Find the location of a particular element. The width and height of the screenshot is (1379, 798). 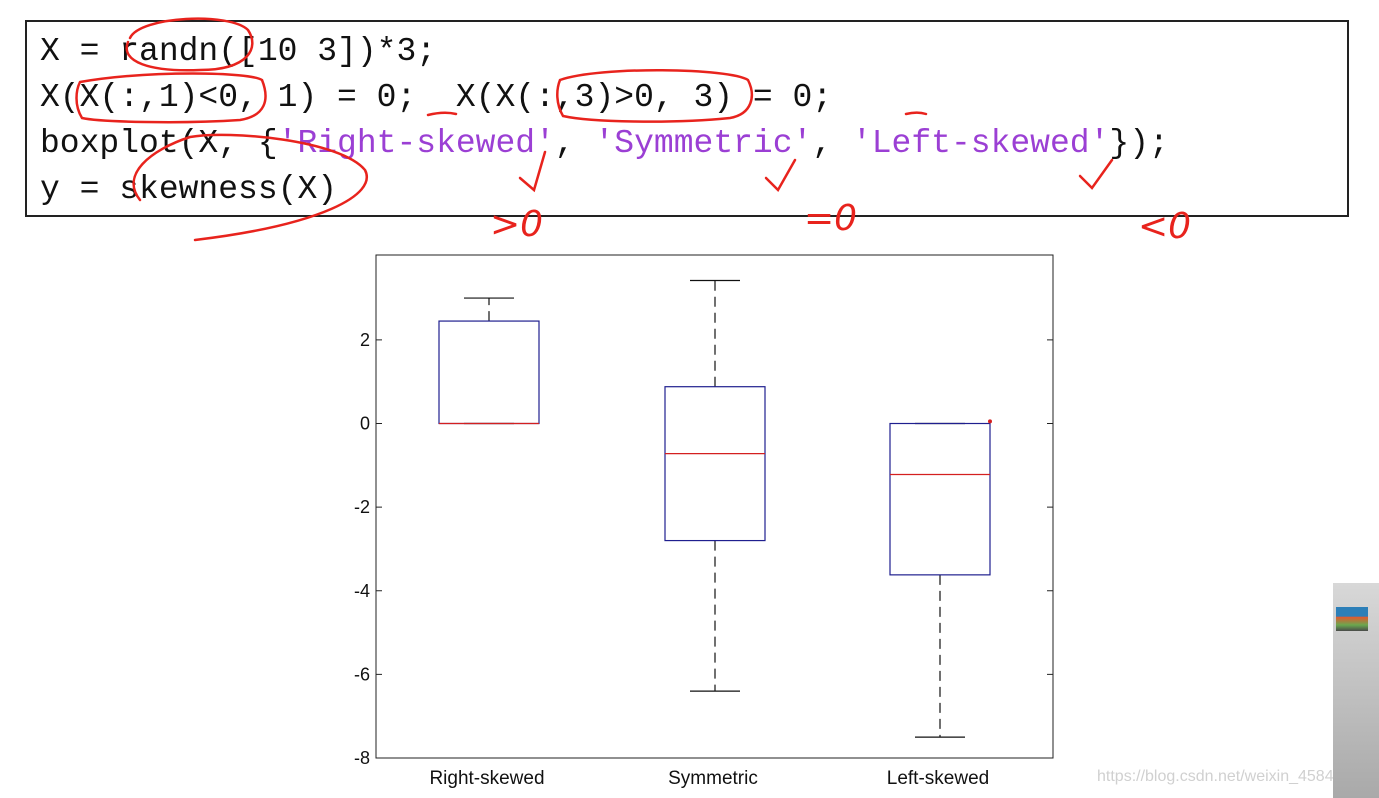

outlier-point is located at coordinates (990, 421).